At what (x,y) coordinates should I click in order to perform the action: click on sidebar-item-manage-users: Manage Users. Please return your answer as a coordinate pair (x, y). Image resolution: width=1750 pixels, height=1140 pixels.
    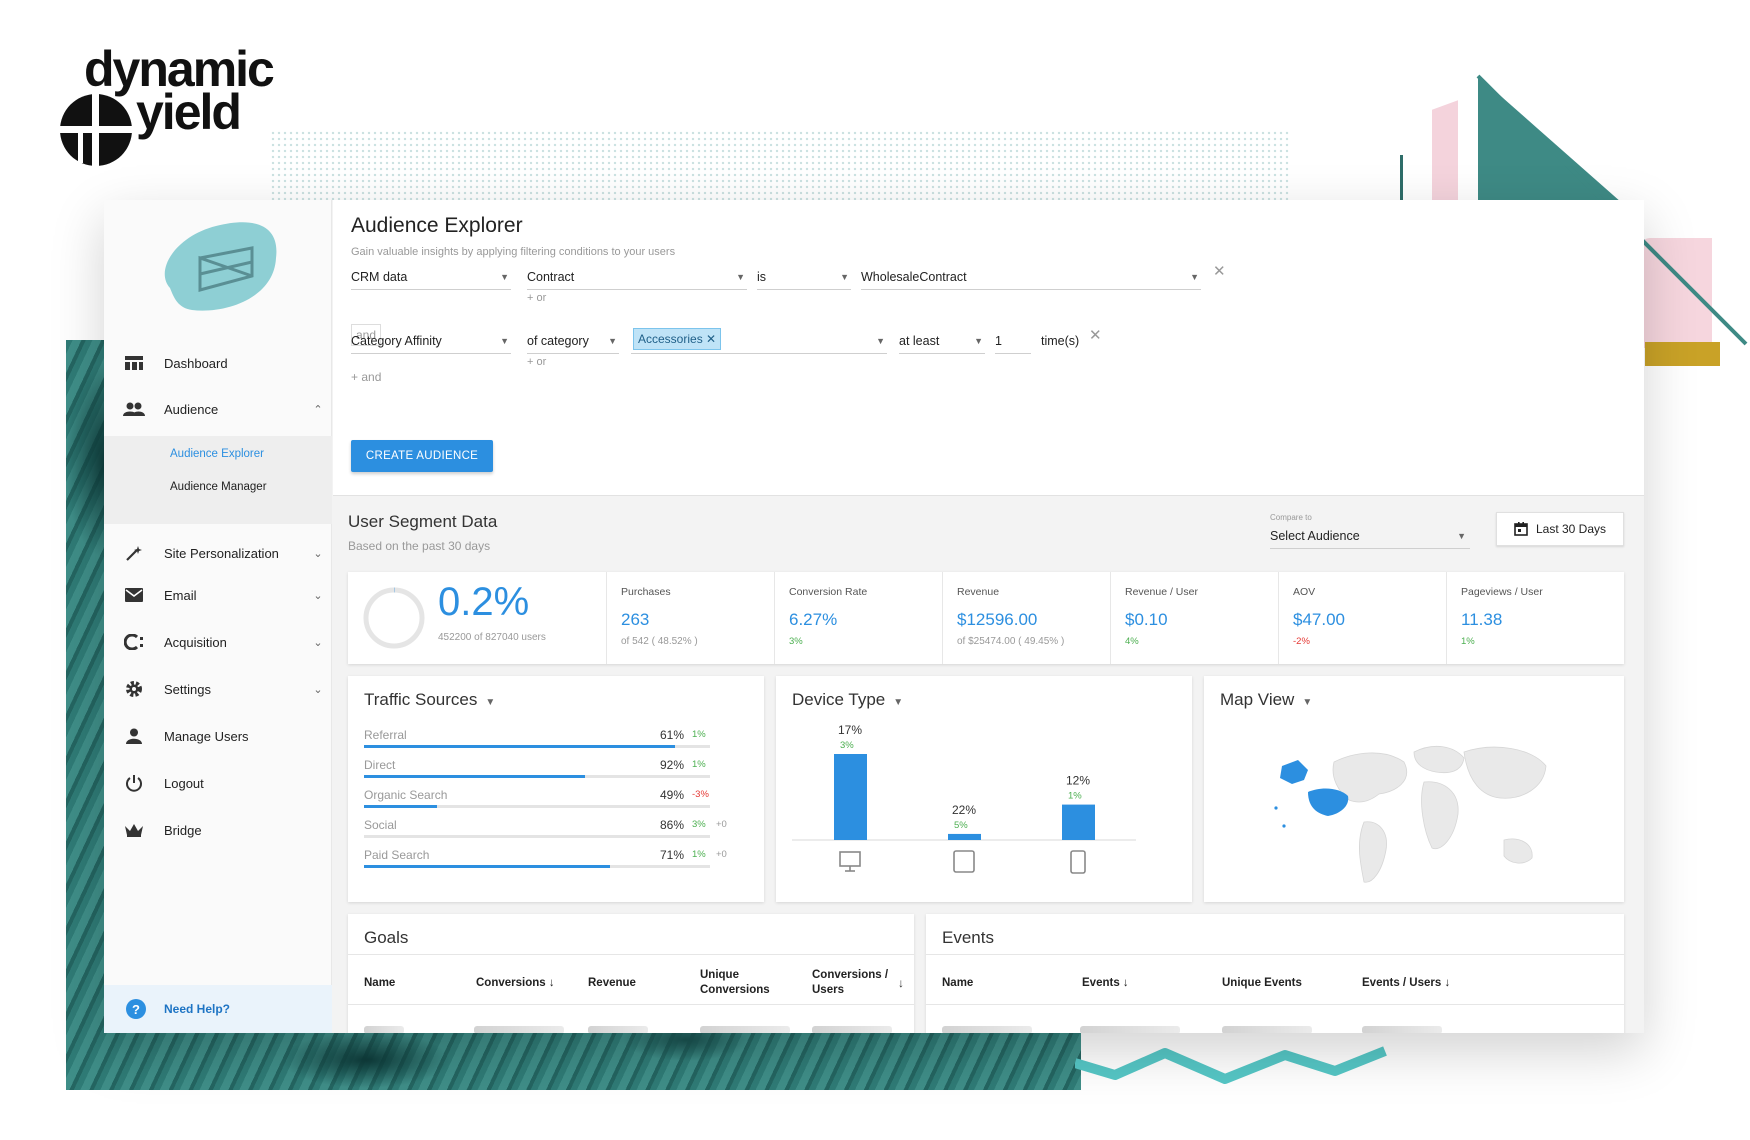
    Looking at the image, I should click on (218, 736).